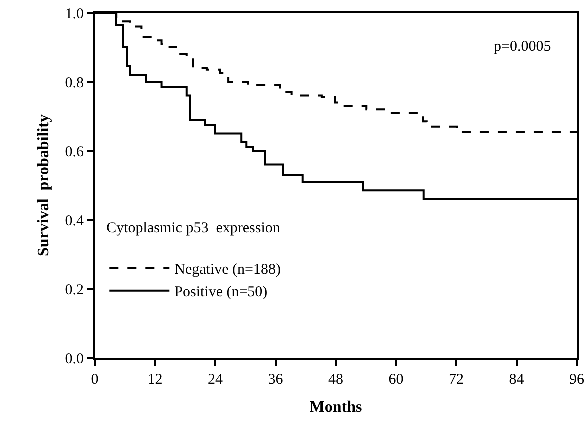 Image resolution: width=586 pixels, height=435 pixels. What do you see at coordinates (193, 228) in the screenshot?
I see `legend-title: Cytoplasmic p53 expression` at bounding box center [193, 228].